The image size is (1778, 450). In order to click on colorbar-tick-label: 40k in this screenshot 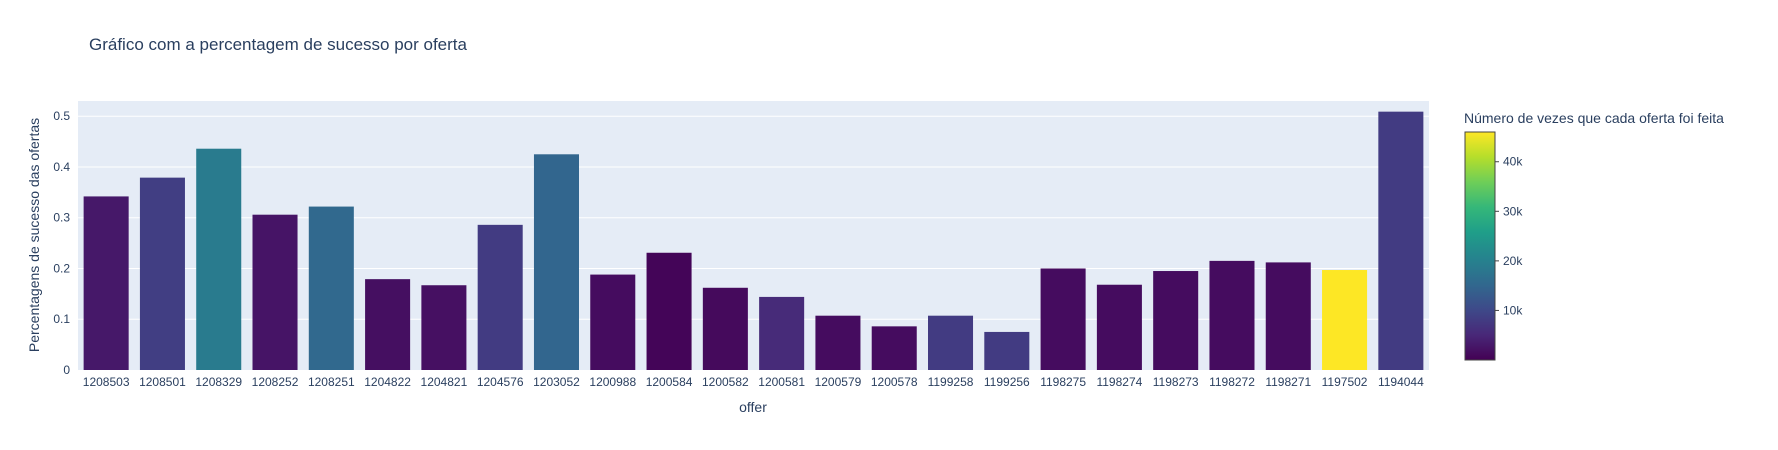, I will do `click(1513, 162)`.